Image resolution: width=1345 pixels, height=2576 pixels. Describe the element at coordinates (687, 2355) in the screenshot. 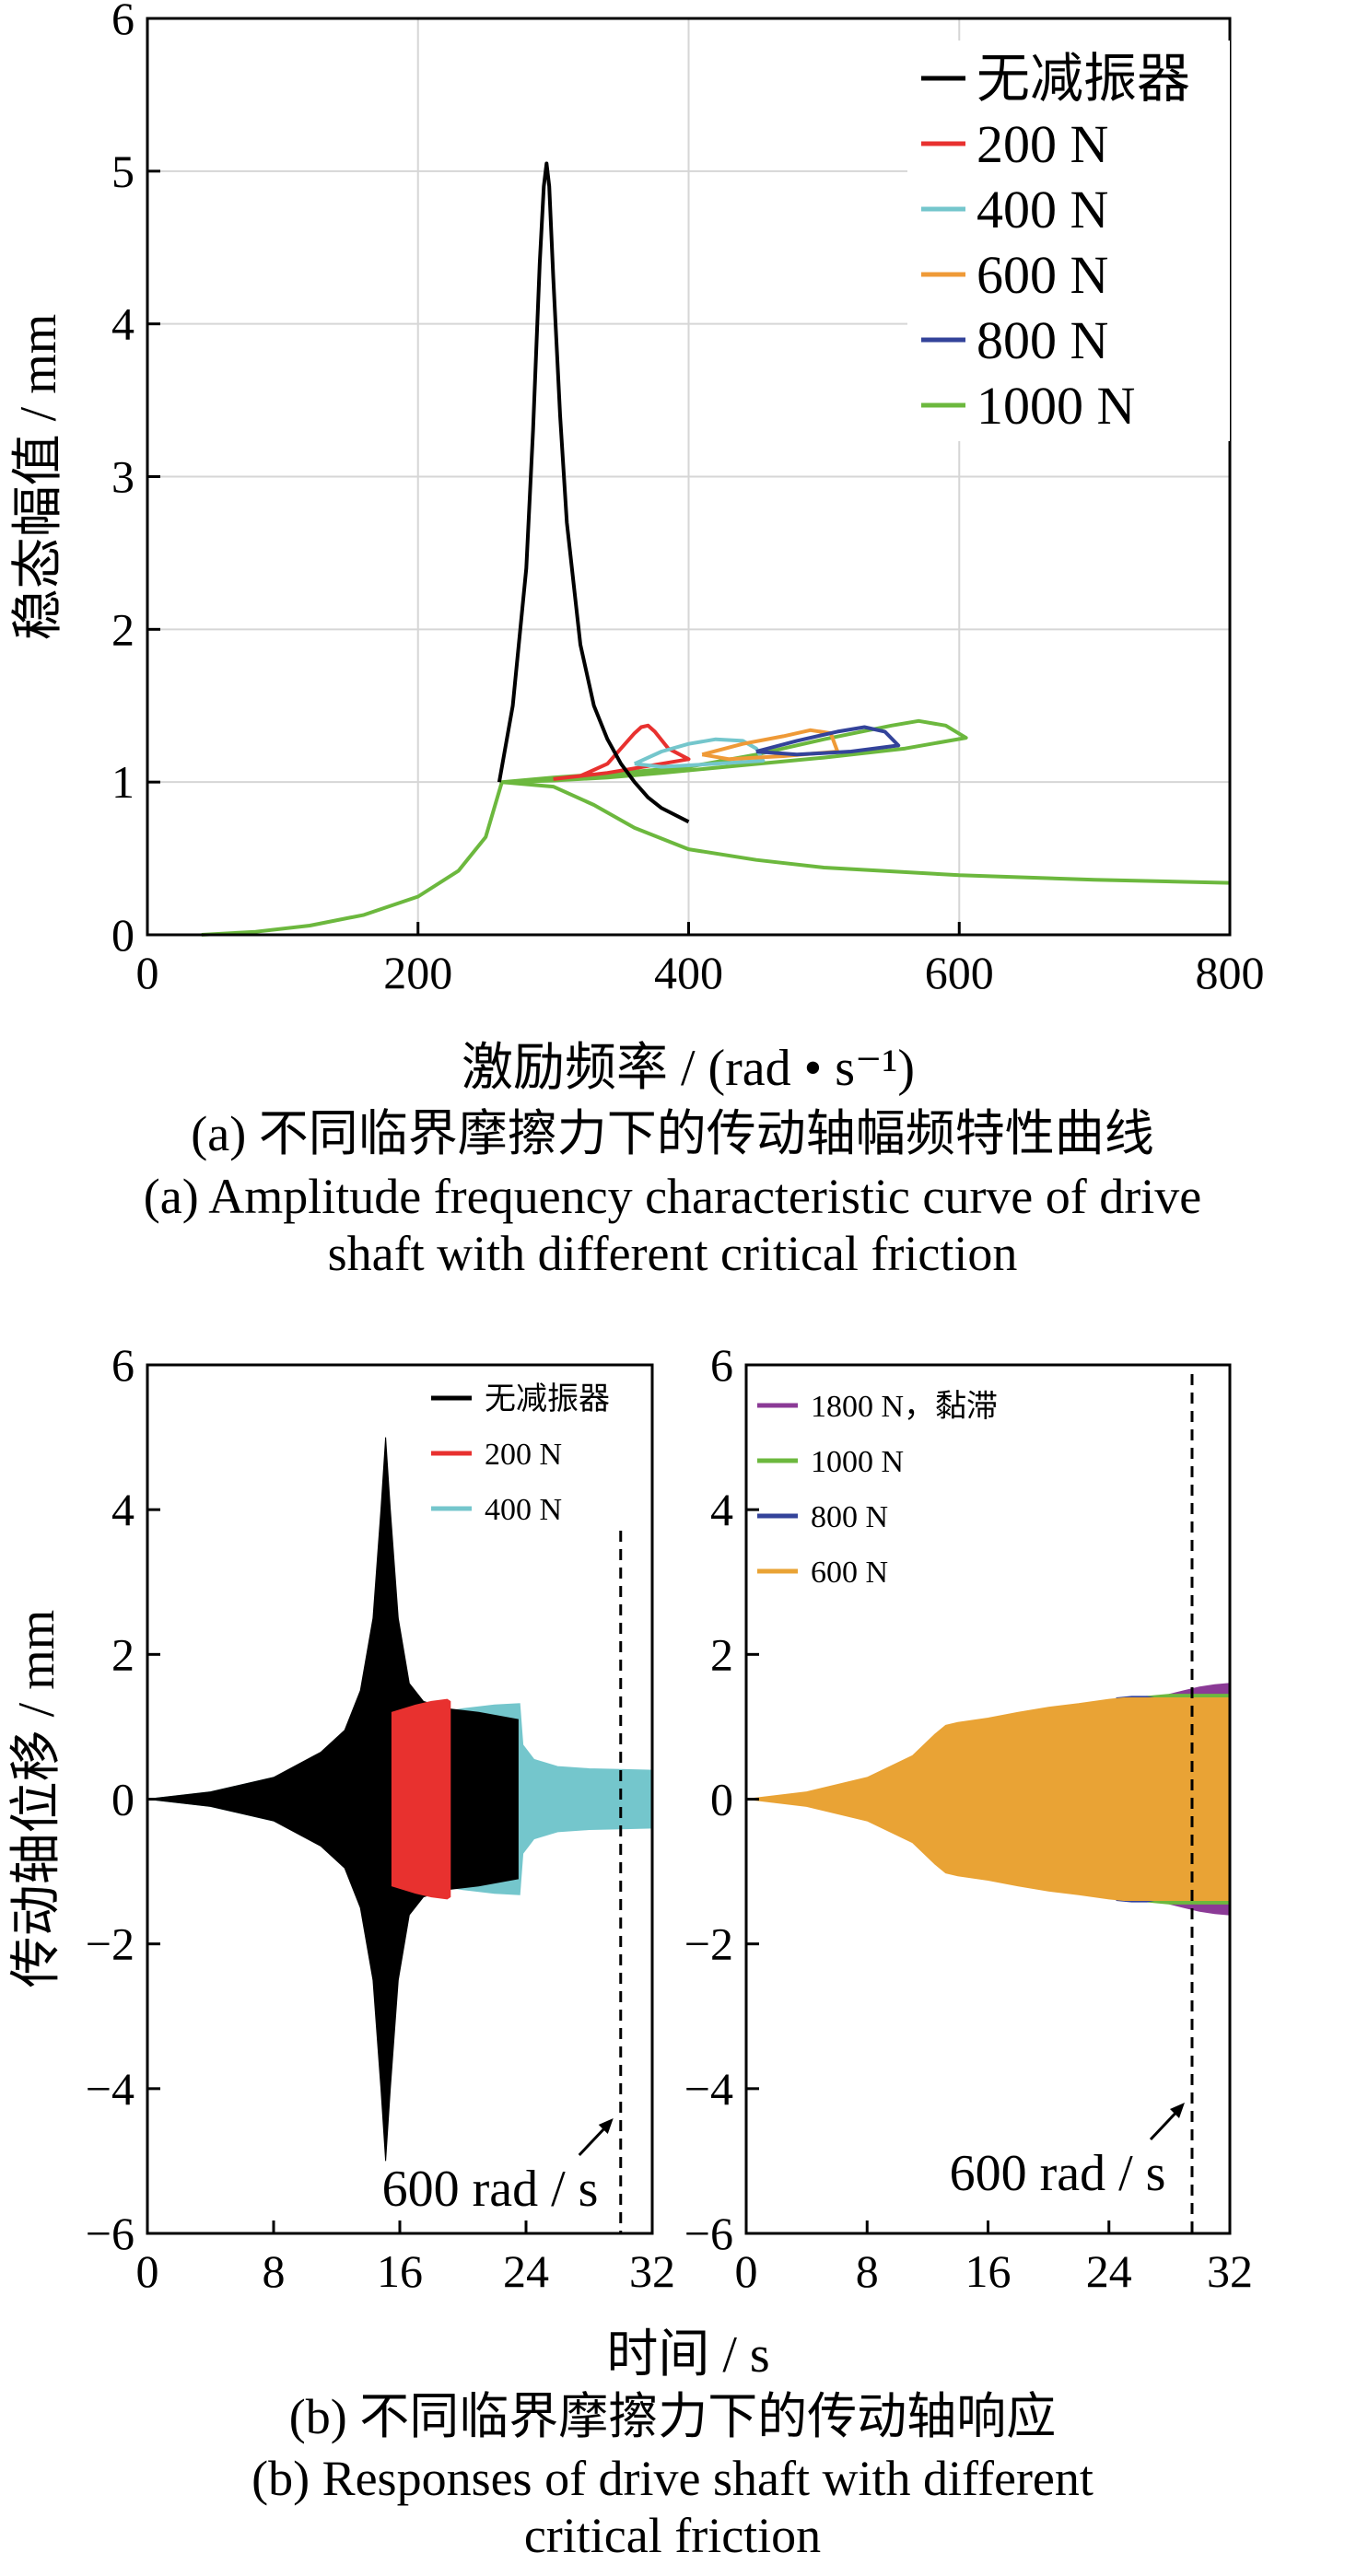

I see `panel-b-x-axis-label: 时间 / s` at that location.